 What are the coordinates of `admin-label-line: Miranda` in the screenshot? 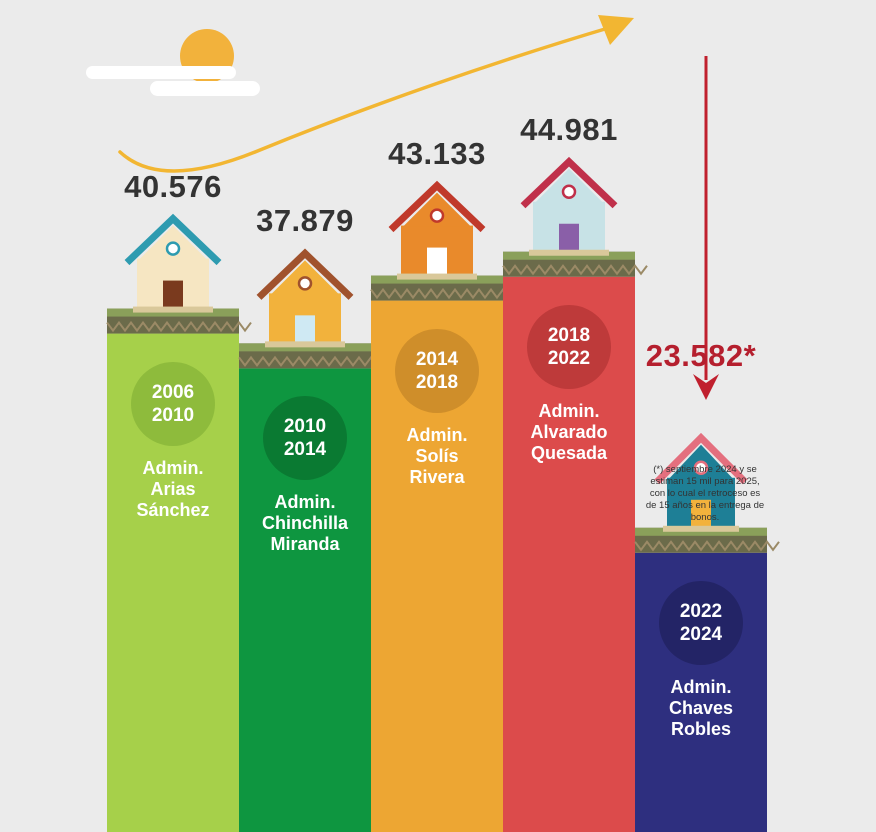 It's located at (305, 544).